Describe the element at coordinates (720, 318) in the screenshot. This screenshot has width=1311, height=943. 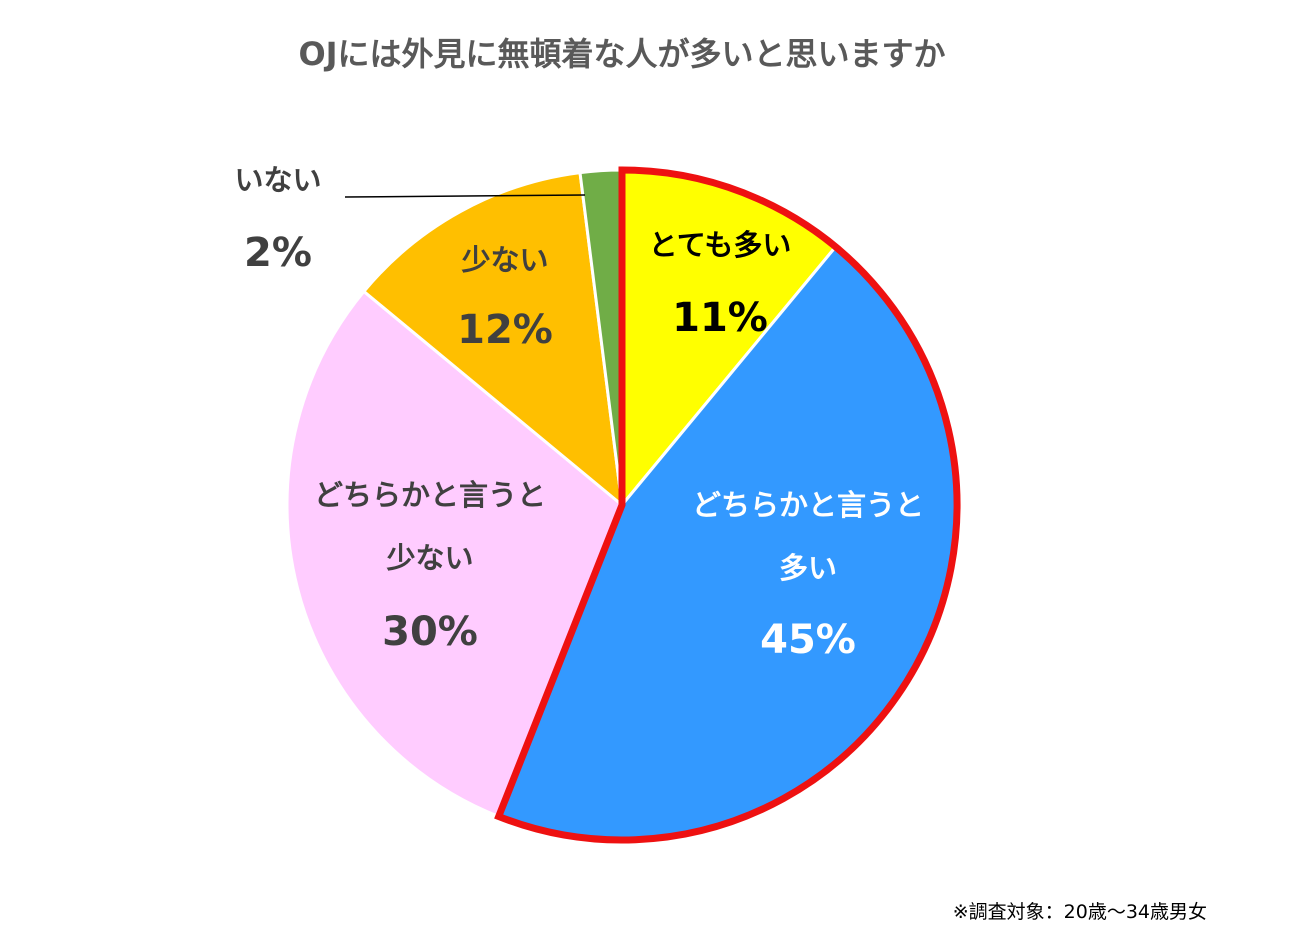
I see `value-label: 11%` at that location.